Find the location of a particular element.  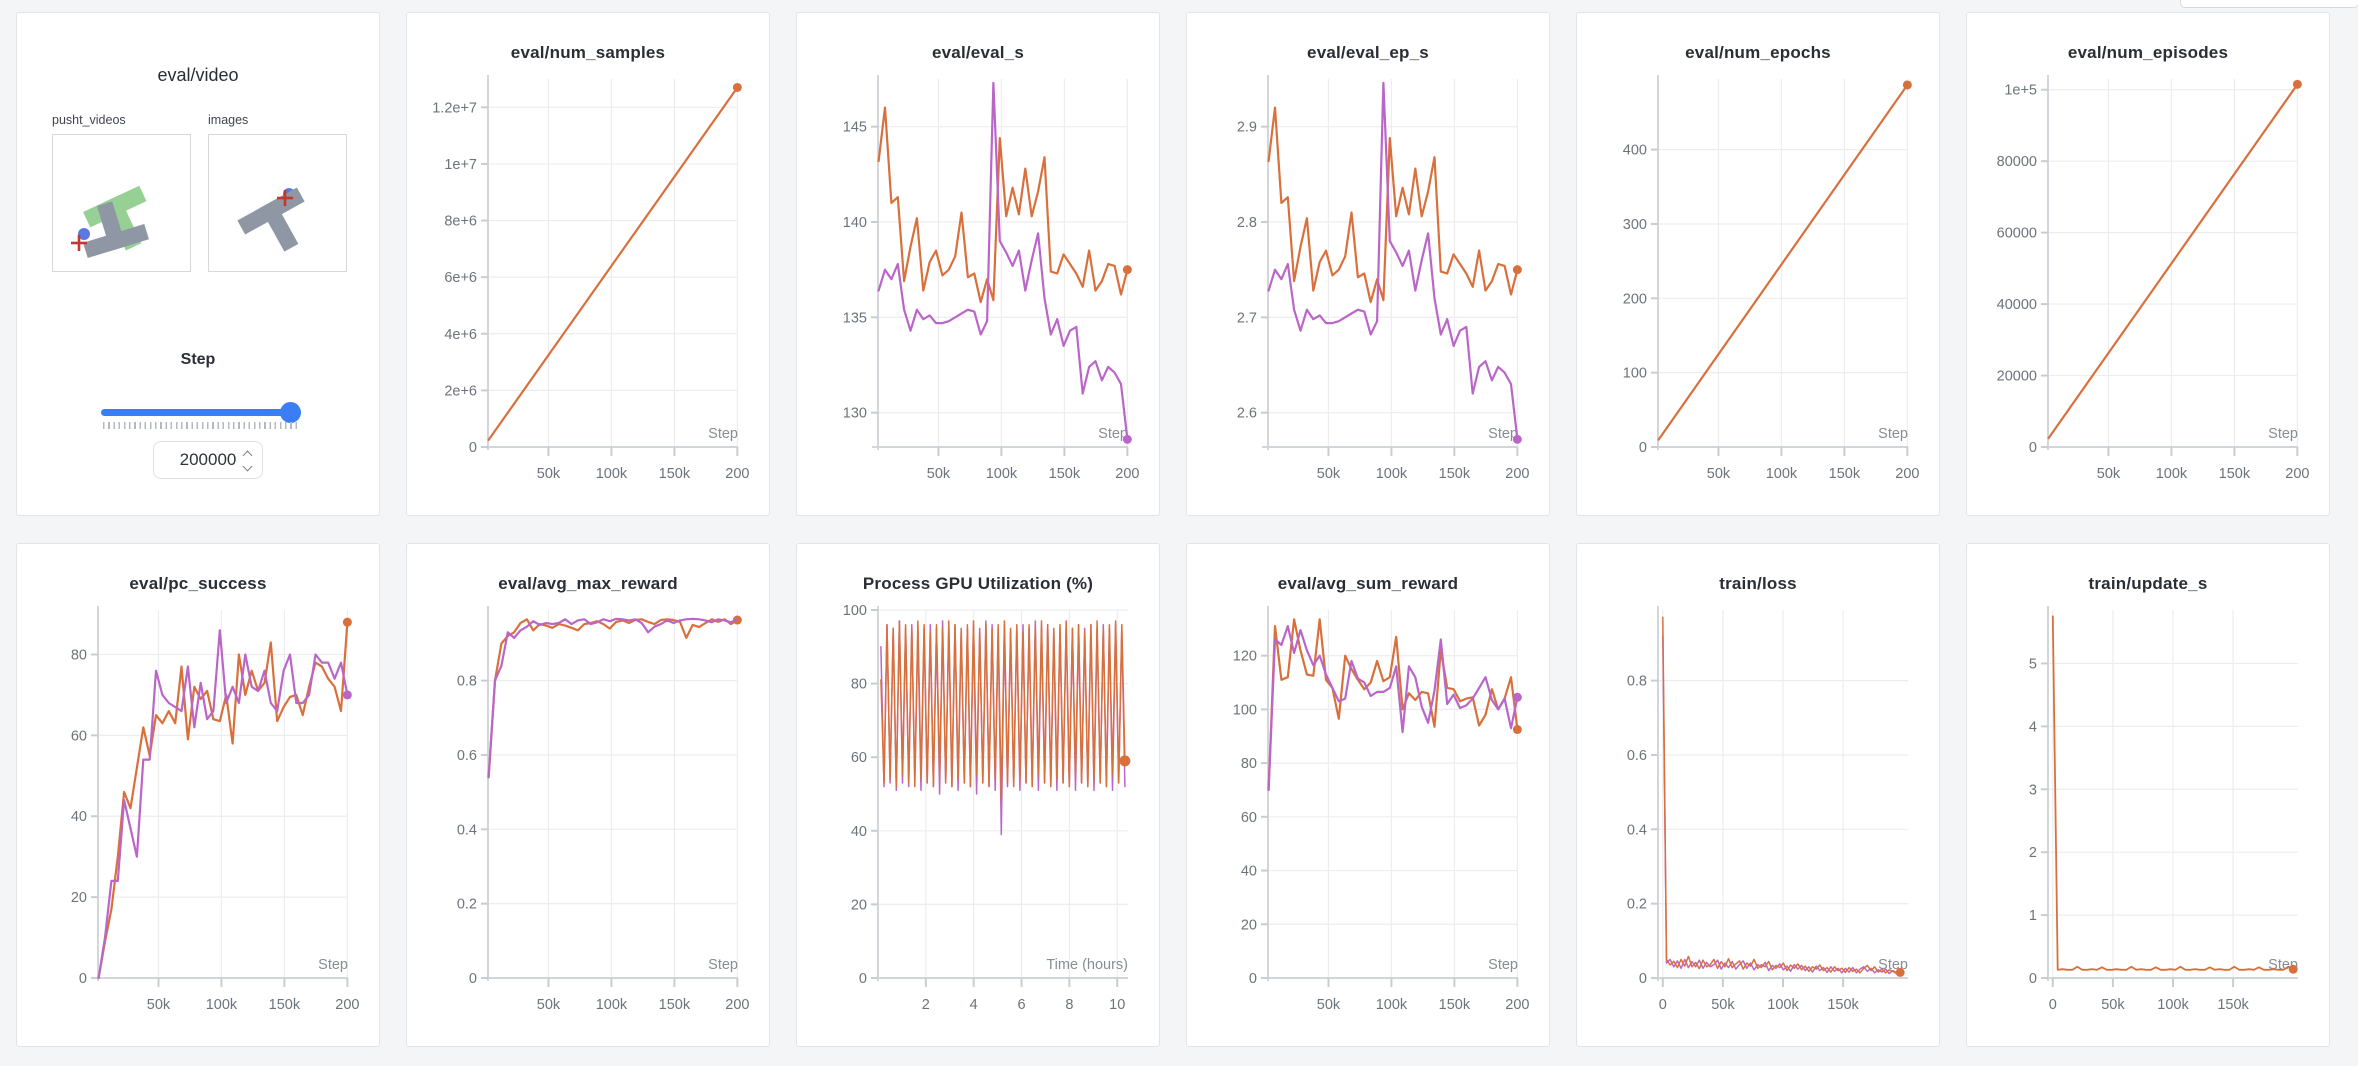

svg-text: 300 is located at coordinates (1635, 225).